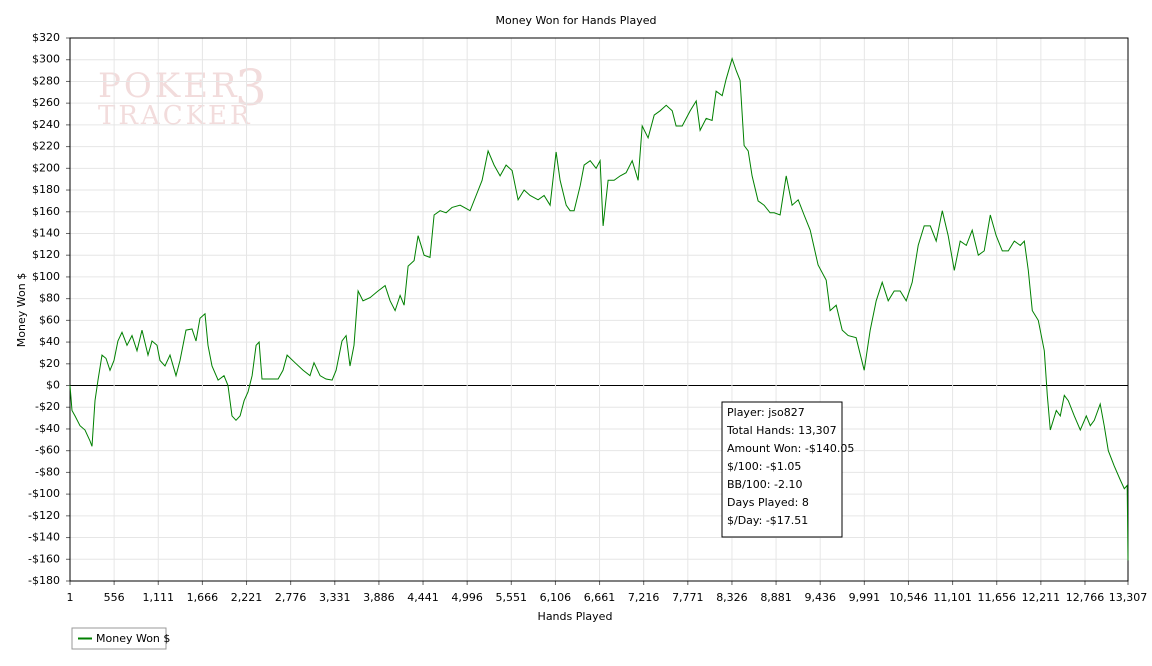 Image resolution: width=1152 pixels, height=666 pixels. What do you see at coordinates (46, 37) in the screenshot?
I see `y-tick-label: $320` at bounding box center [46, 37].